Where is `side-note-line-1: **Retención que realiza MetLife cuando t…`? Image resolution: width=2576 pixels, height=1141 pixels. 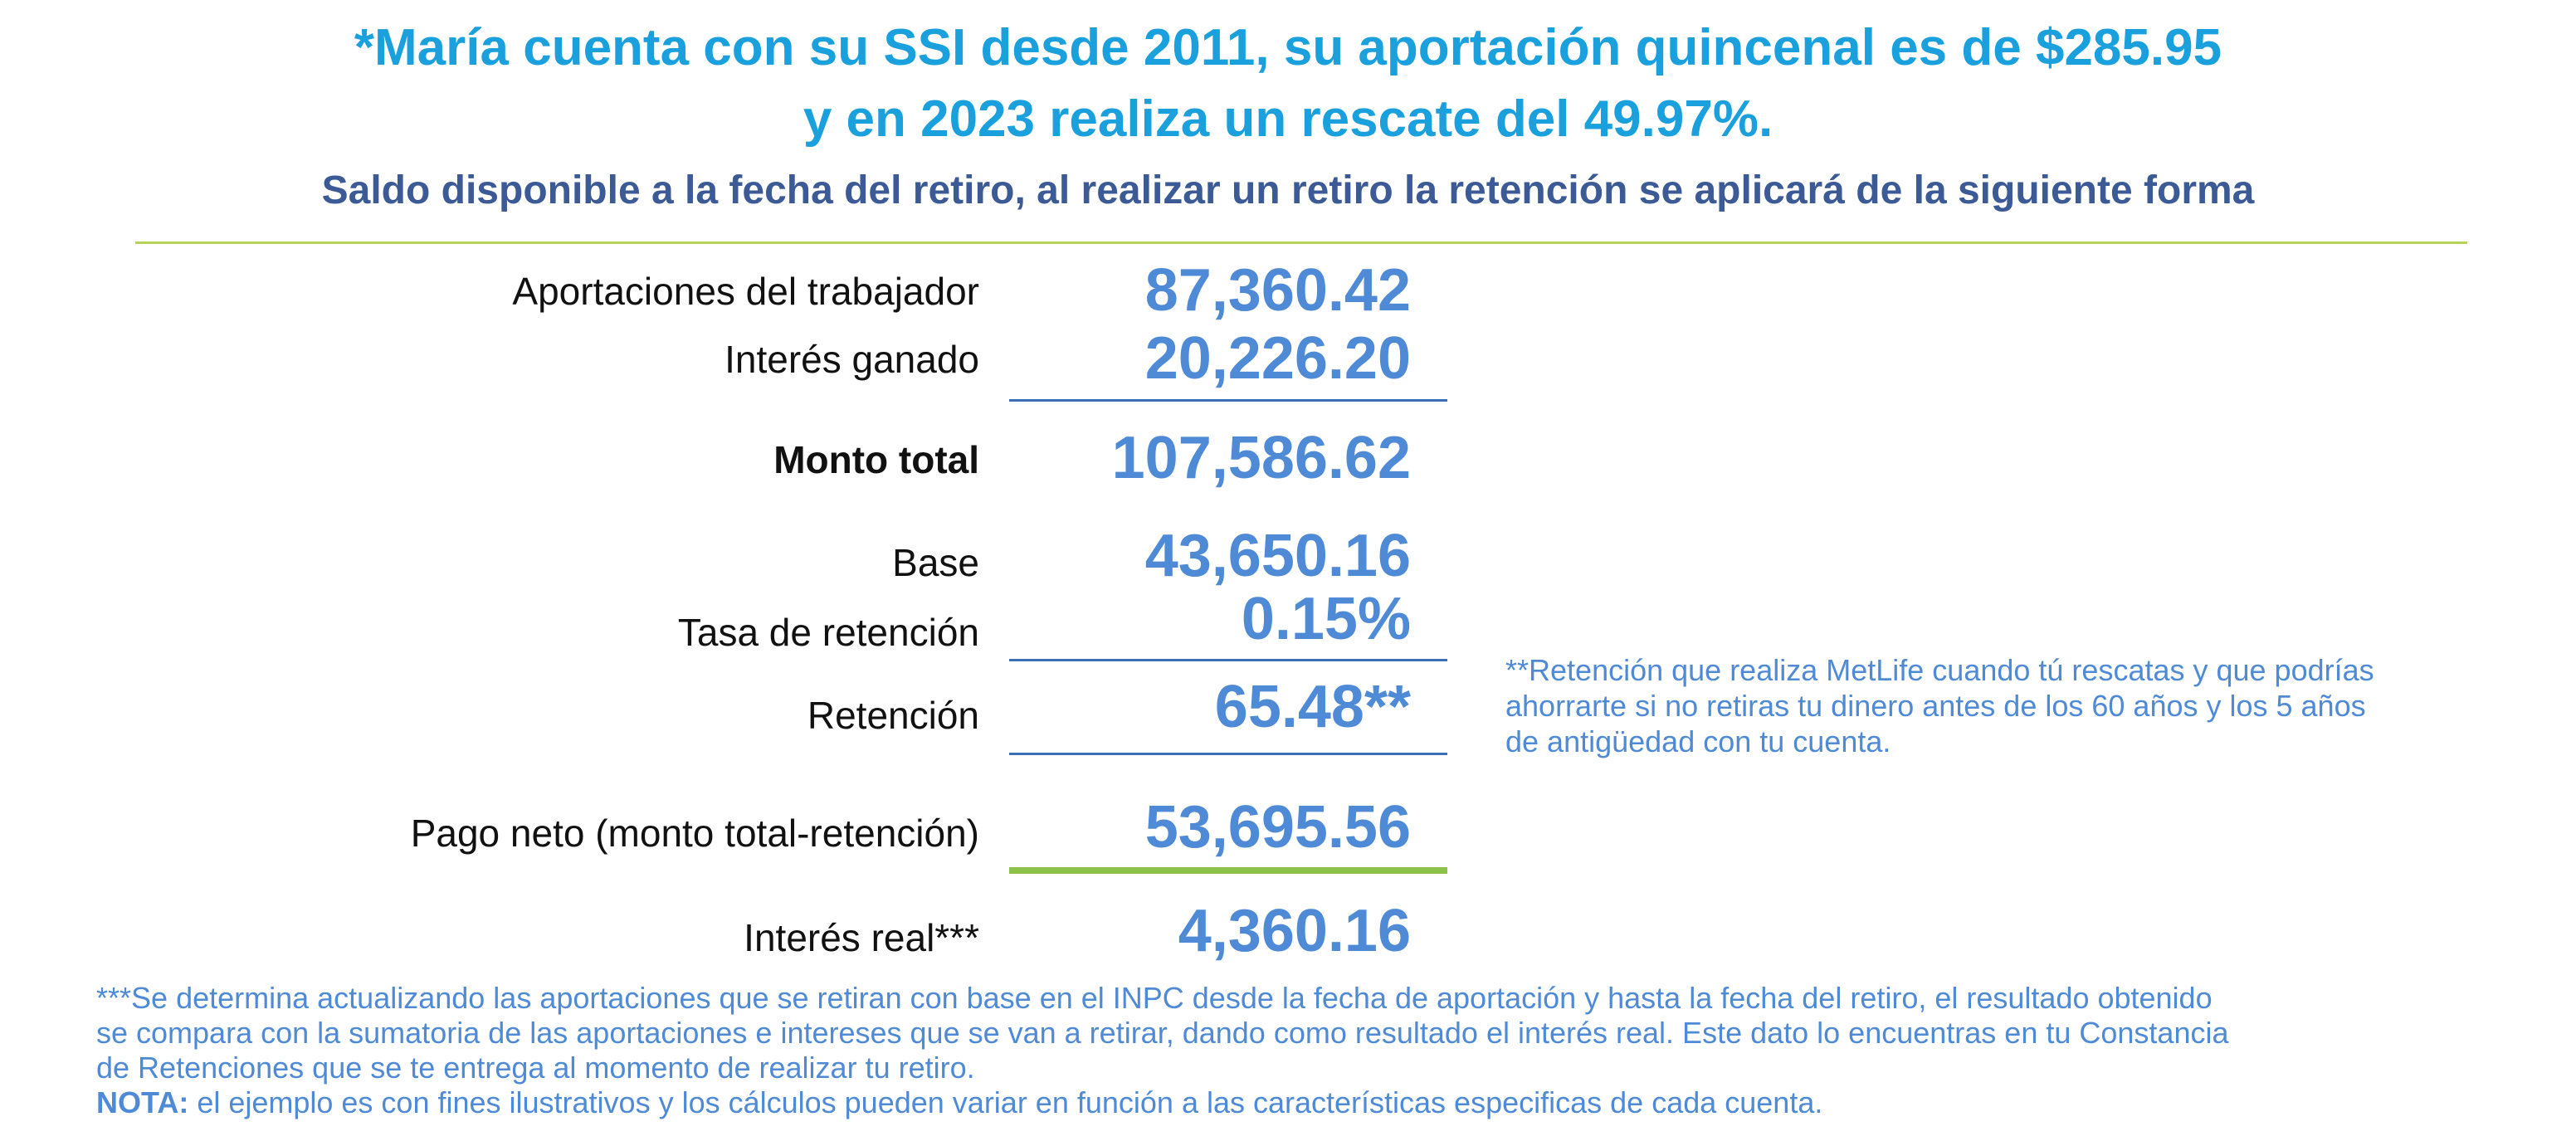
side-note-line-1: **Retención que realiza MetLife cuando t… is located at coordinates (1940, 670).